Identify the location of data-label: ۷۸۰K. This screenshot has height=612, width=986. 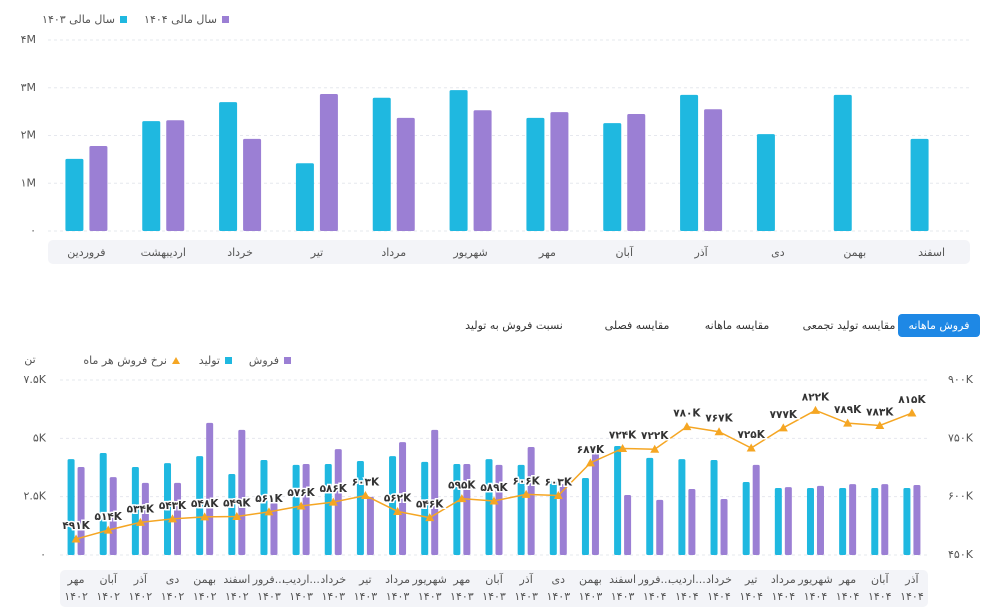
(687, 414).